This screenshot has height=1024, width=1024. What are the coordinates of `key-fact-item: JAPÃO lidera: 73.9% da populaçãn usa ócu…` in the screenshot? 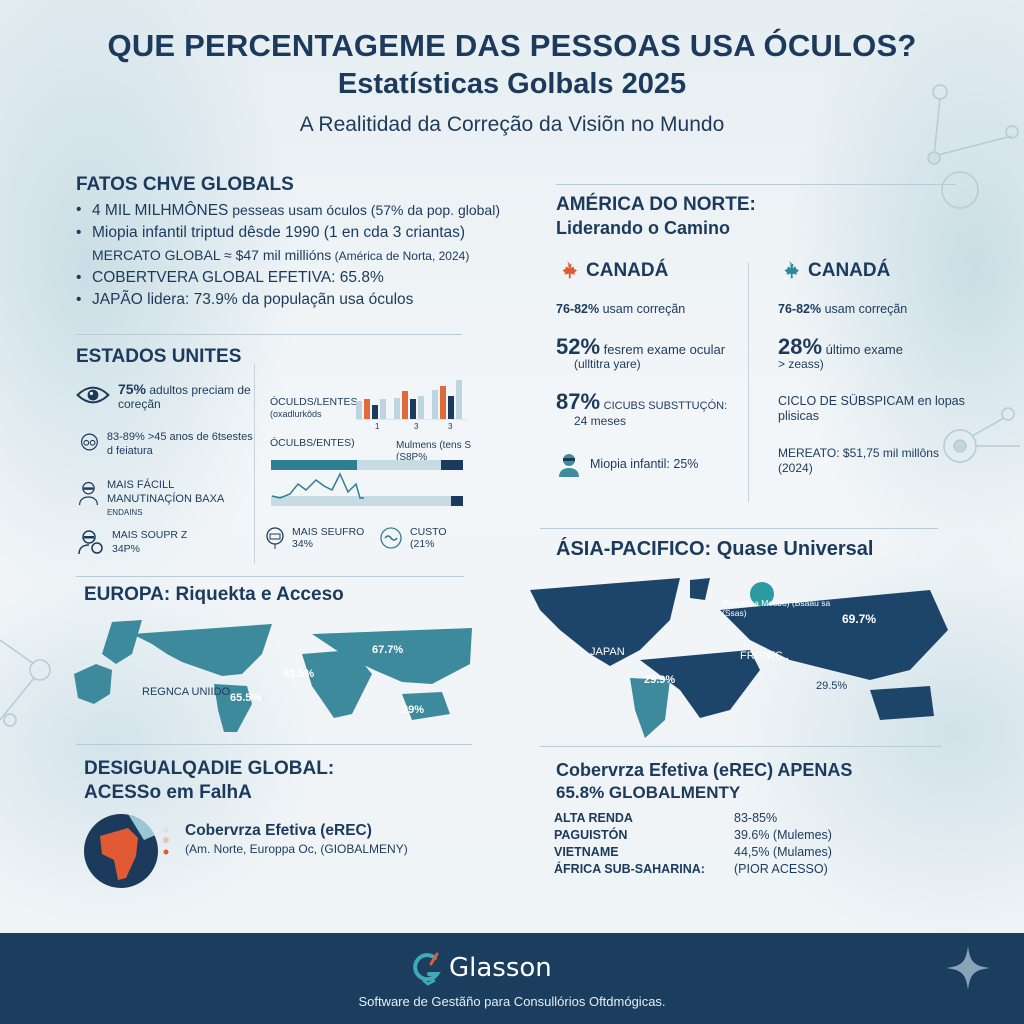 It's located at (306, 300).